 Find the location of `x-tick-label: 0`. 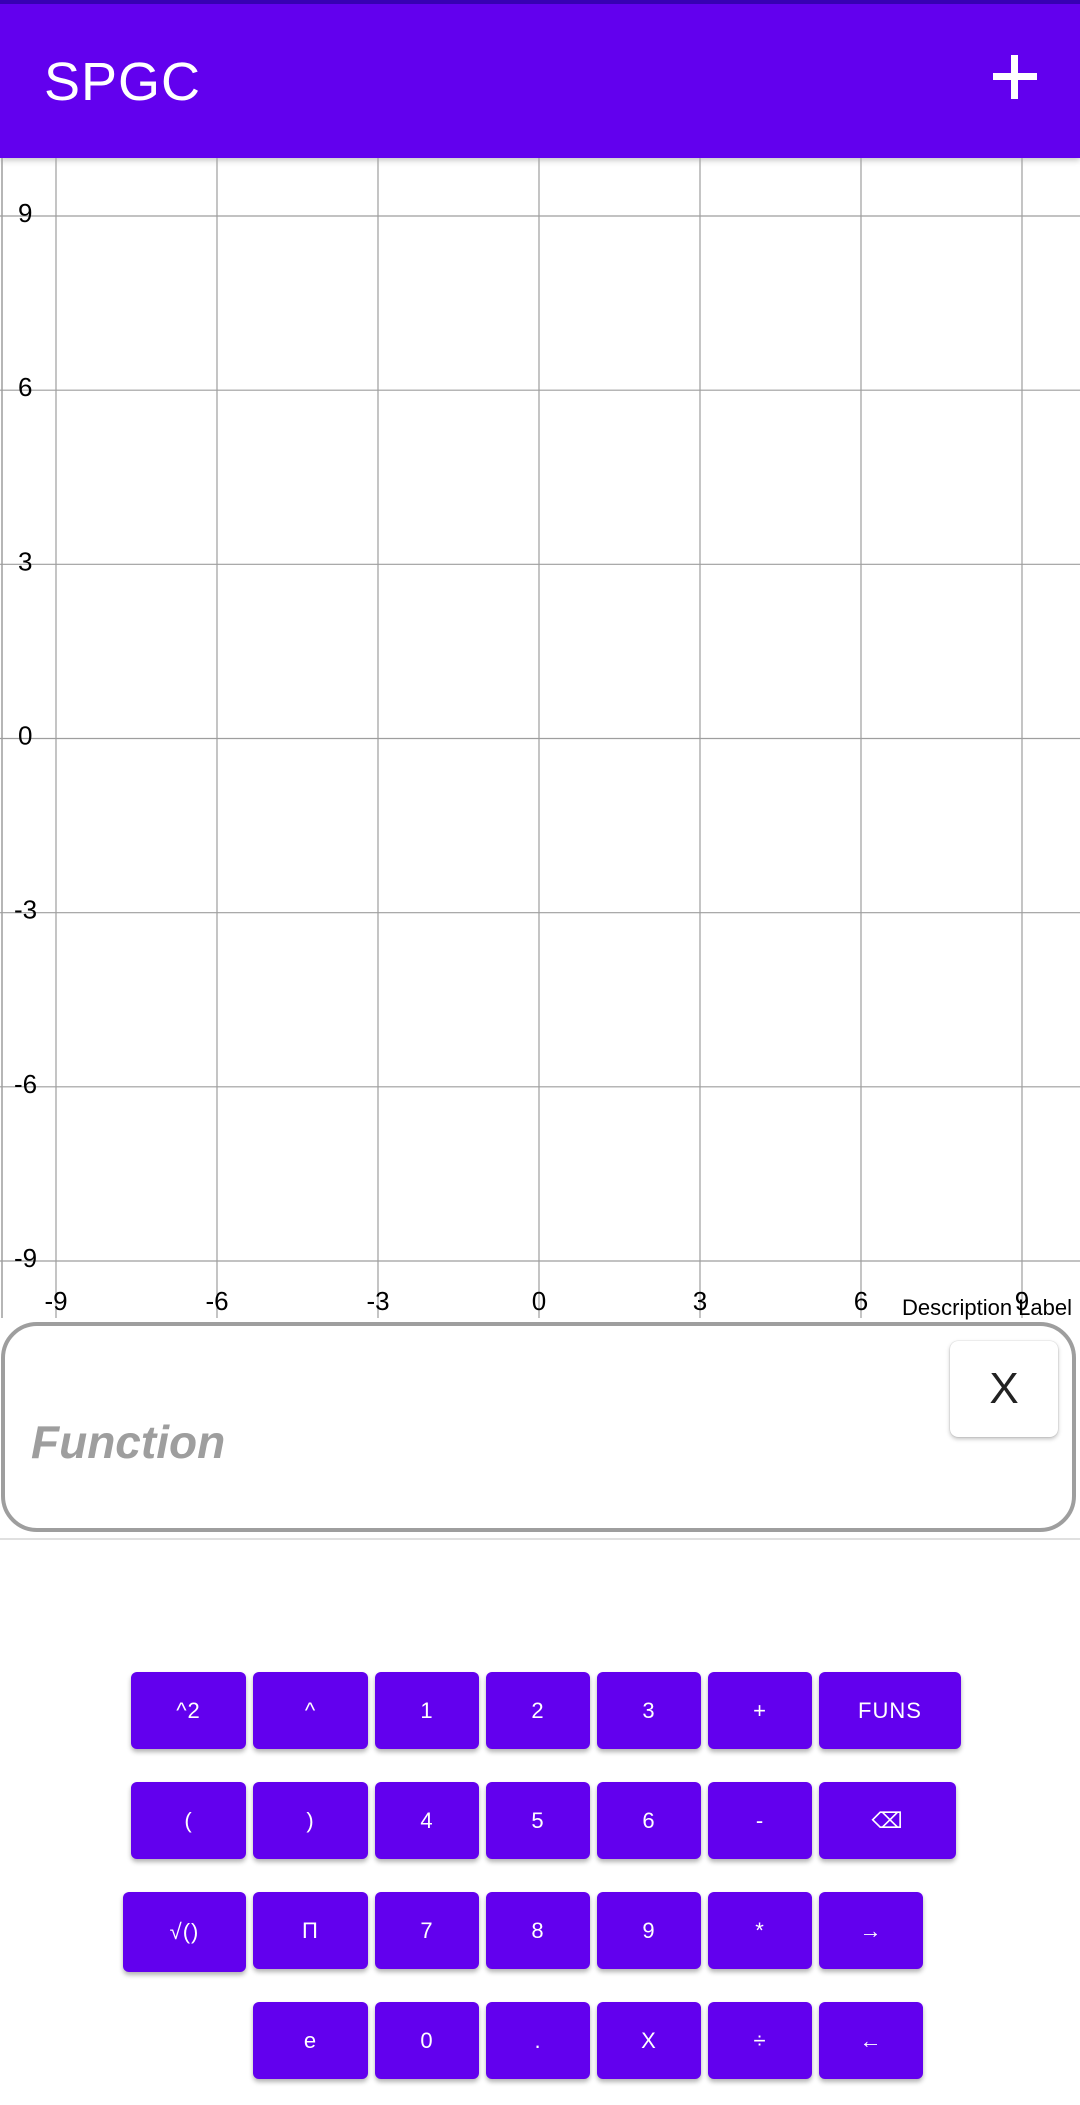

x-tick-label: 0 is located at coordinates (539, 1301).